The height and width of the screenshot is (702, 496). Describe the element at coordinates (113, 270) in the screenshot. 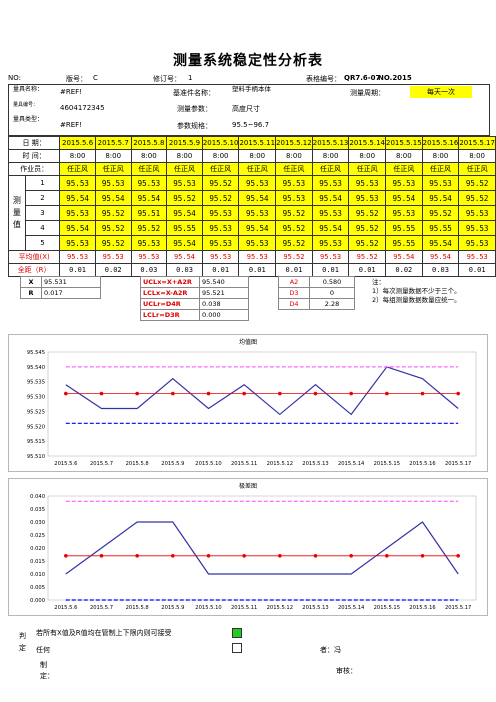

I see `range-row-cell: 0.02` at that location.